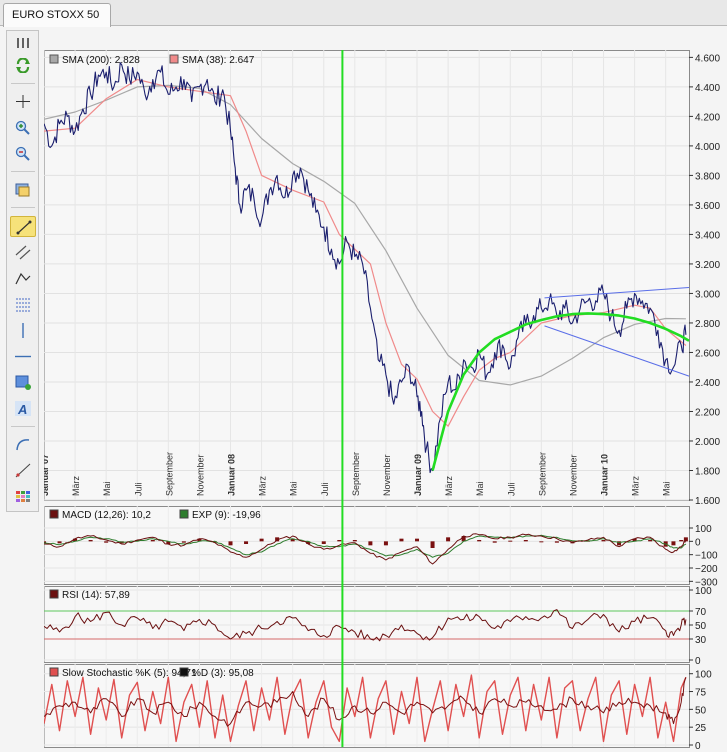 The width and height of the screenshot is (727, 755). What do you see at coordinates (707, 442) in the screenshot?
I see `ytick-label: 2.000` at bounding box center [707, 442].